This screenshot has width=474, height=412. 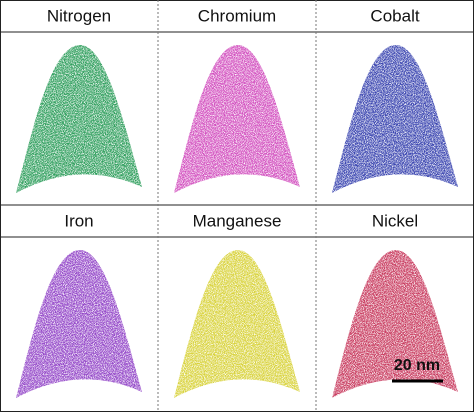 What do you see at coordinates (237, 15) in the screenshot?
I see `panel-label: Chromium` at bounding box center [237, 15].